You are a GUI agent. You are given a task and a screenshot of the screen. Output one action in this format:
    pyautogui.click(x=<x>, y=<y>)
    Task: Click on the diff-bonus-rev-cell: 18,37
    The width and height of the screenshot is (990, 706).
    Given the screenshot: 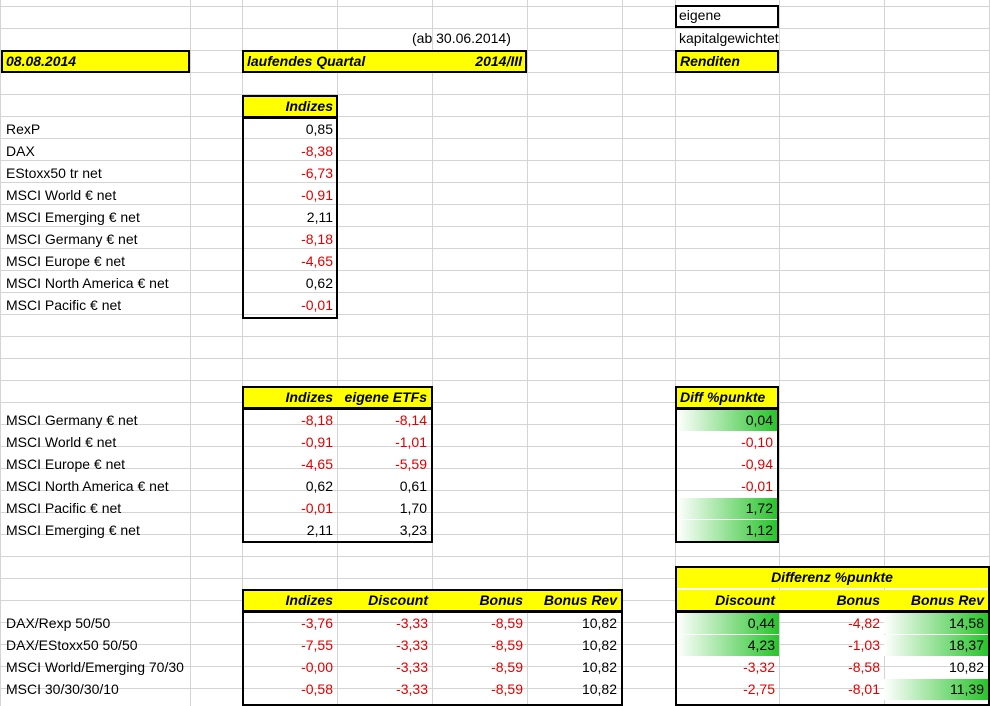 What is the action you would take?
    pyautogui.click(x=936, y=645)
    